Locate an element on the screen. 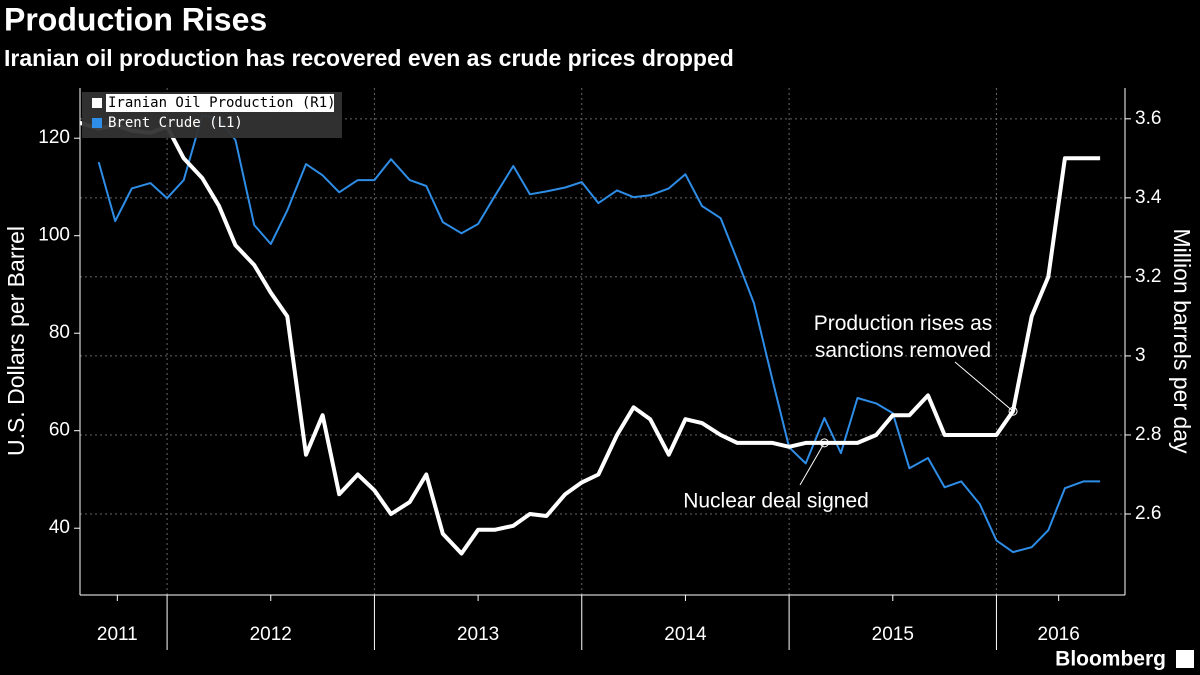 This screenshot has height=675, width=1200. y-tick-label: 100 is located at coordinates (54, 235).